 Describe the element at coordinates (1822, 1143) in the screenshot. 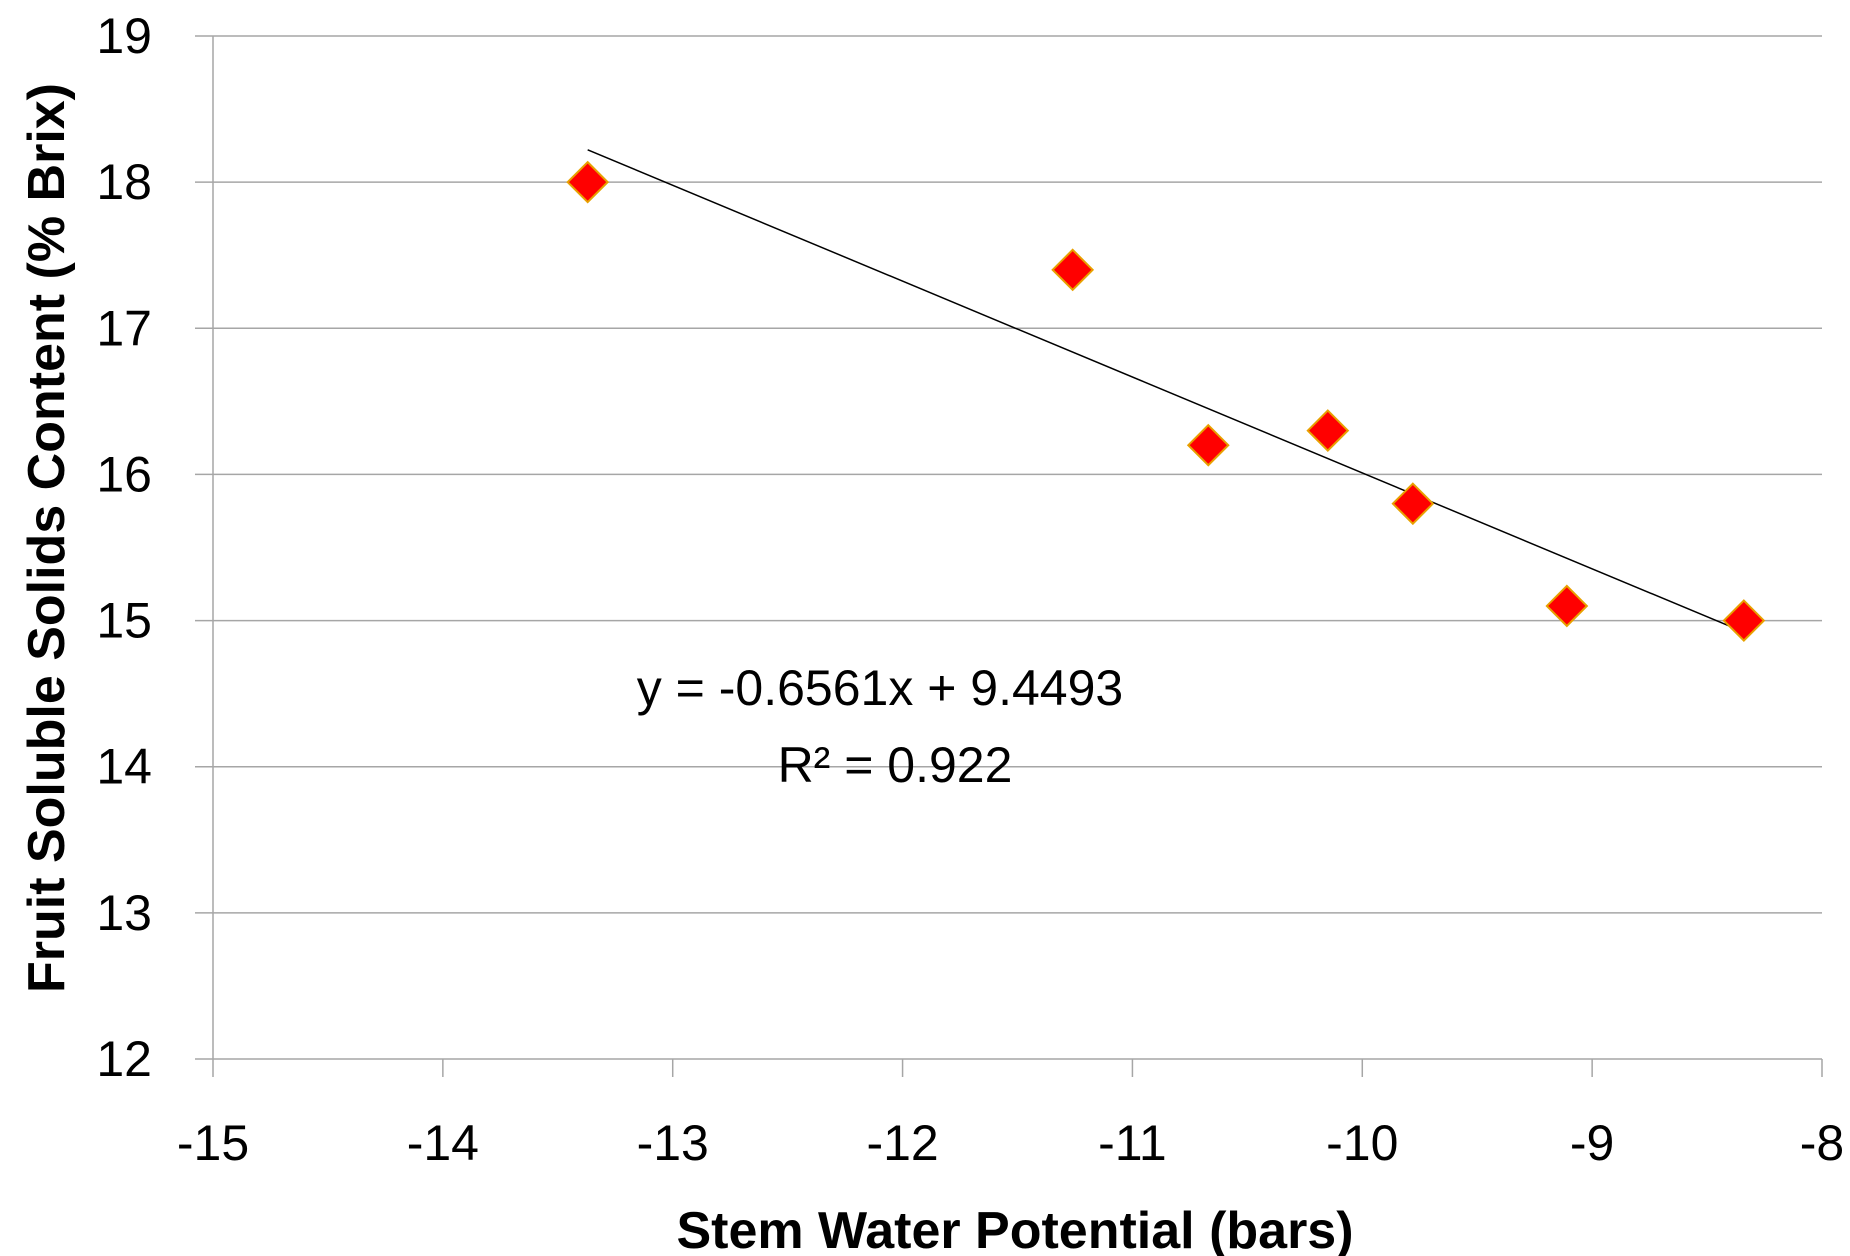

I see `x-tick-label: -8` at that location.